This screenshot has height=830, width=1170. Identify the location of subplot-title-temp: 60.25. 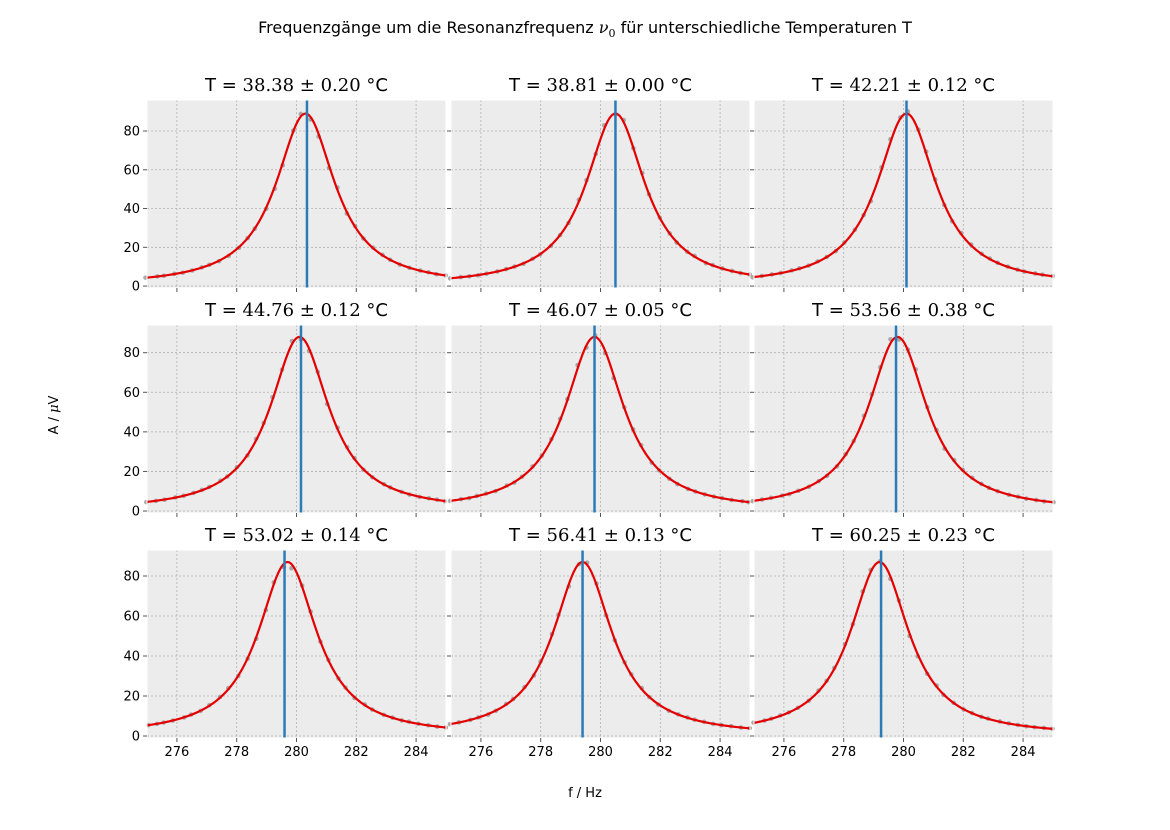
(876, 535).